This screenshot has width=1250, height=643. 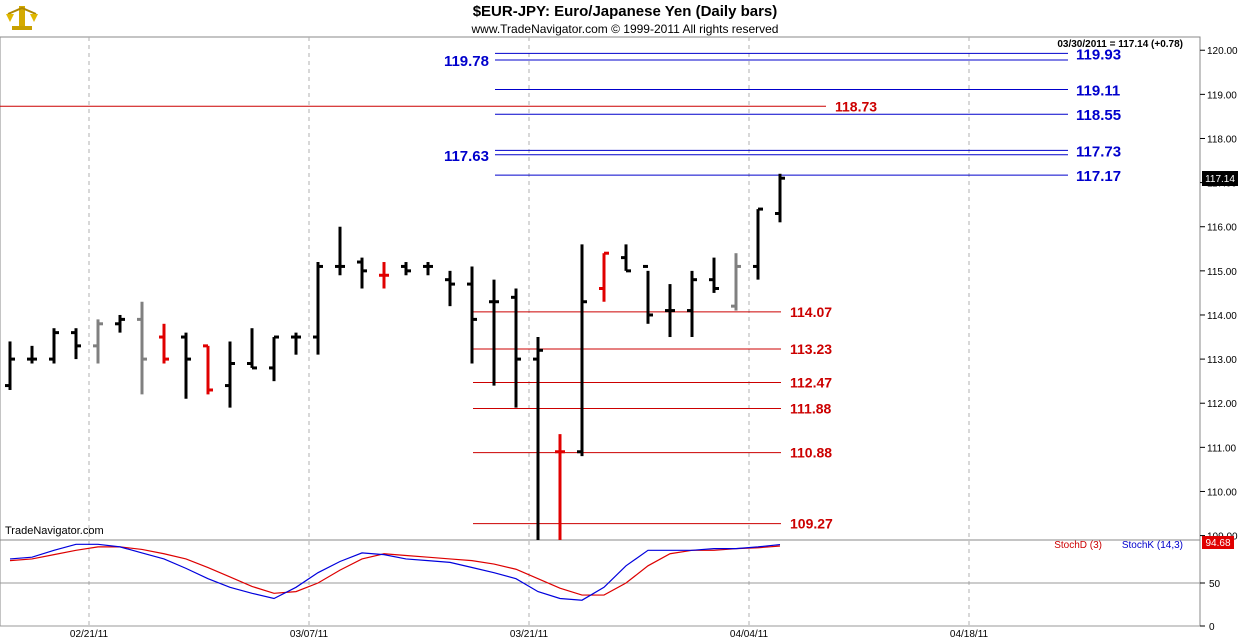 What do you see at coordinates (1098, 91) in the screenshot?
I see `level-label: 119.11` at bounding box center [1098, 91].